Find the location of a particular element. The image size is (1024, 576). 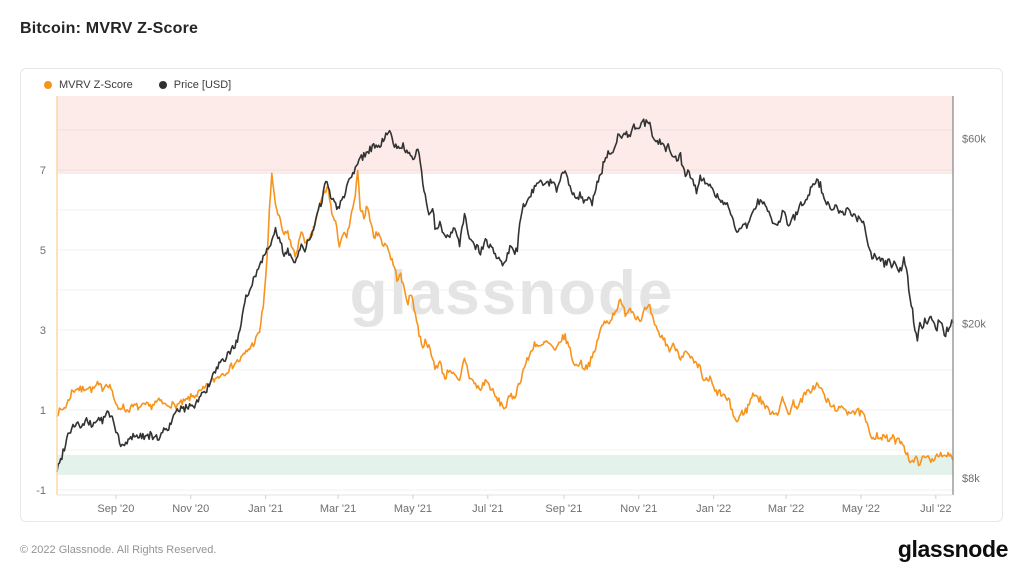

undervalued-band is located at coordinates (505, 465).